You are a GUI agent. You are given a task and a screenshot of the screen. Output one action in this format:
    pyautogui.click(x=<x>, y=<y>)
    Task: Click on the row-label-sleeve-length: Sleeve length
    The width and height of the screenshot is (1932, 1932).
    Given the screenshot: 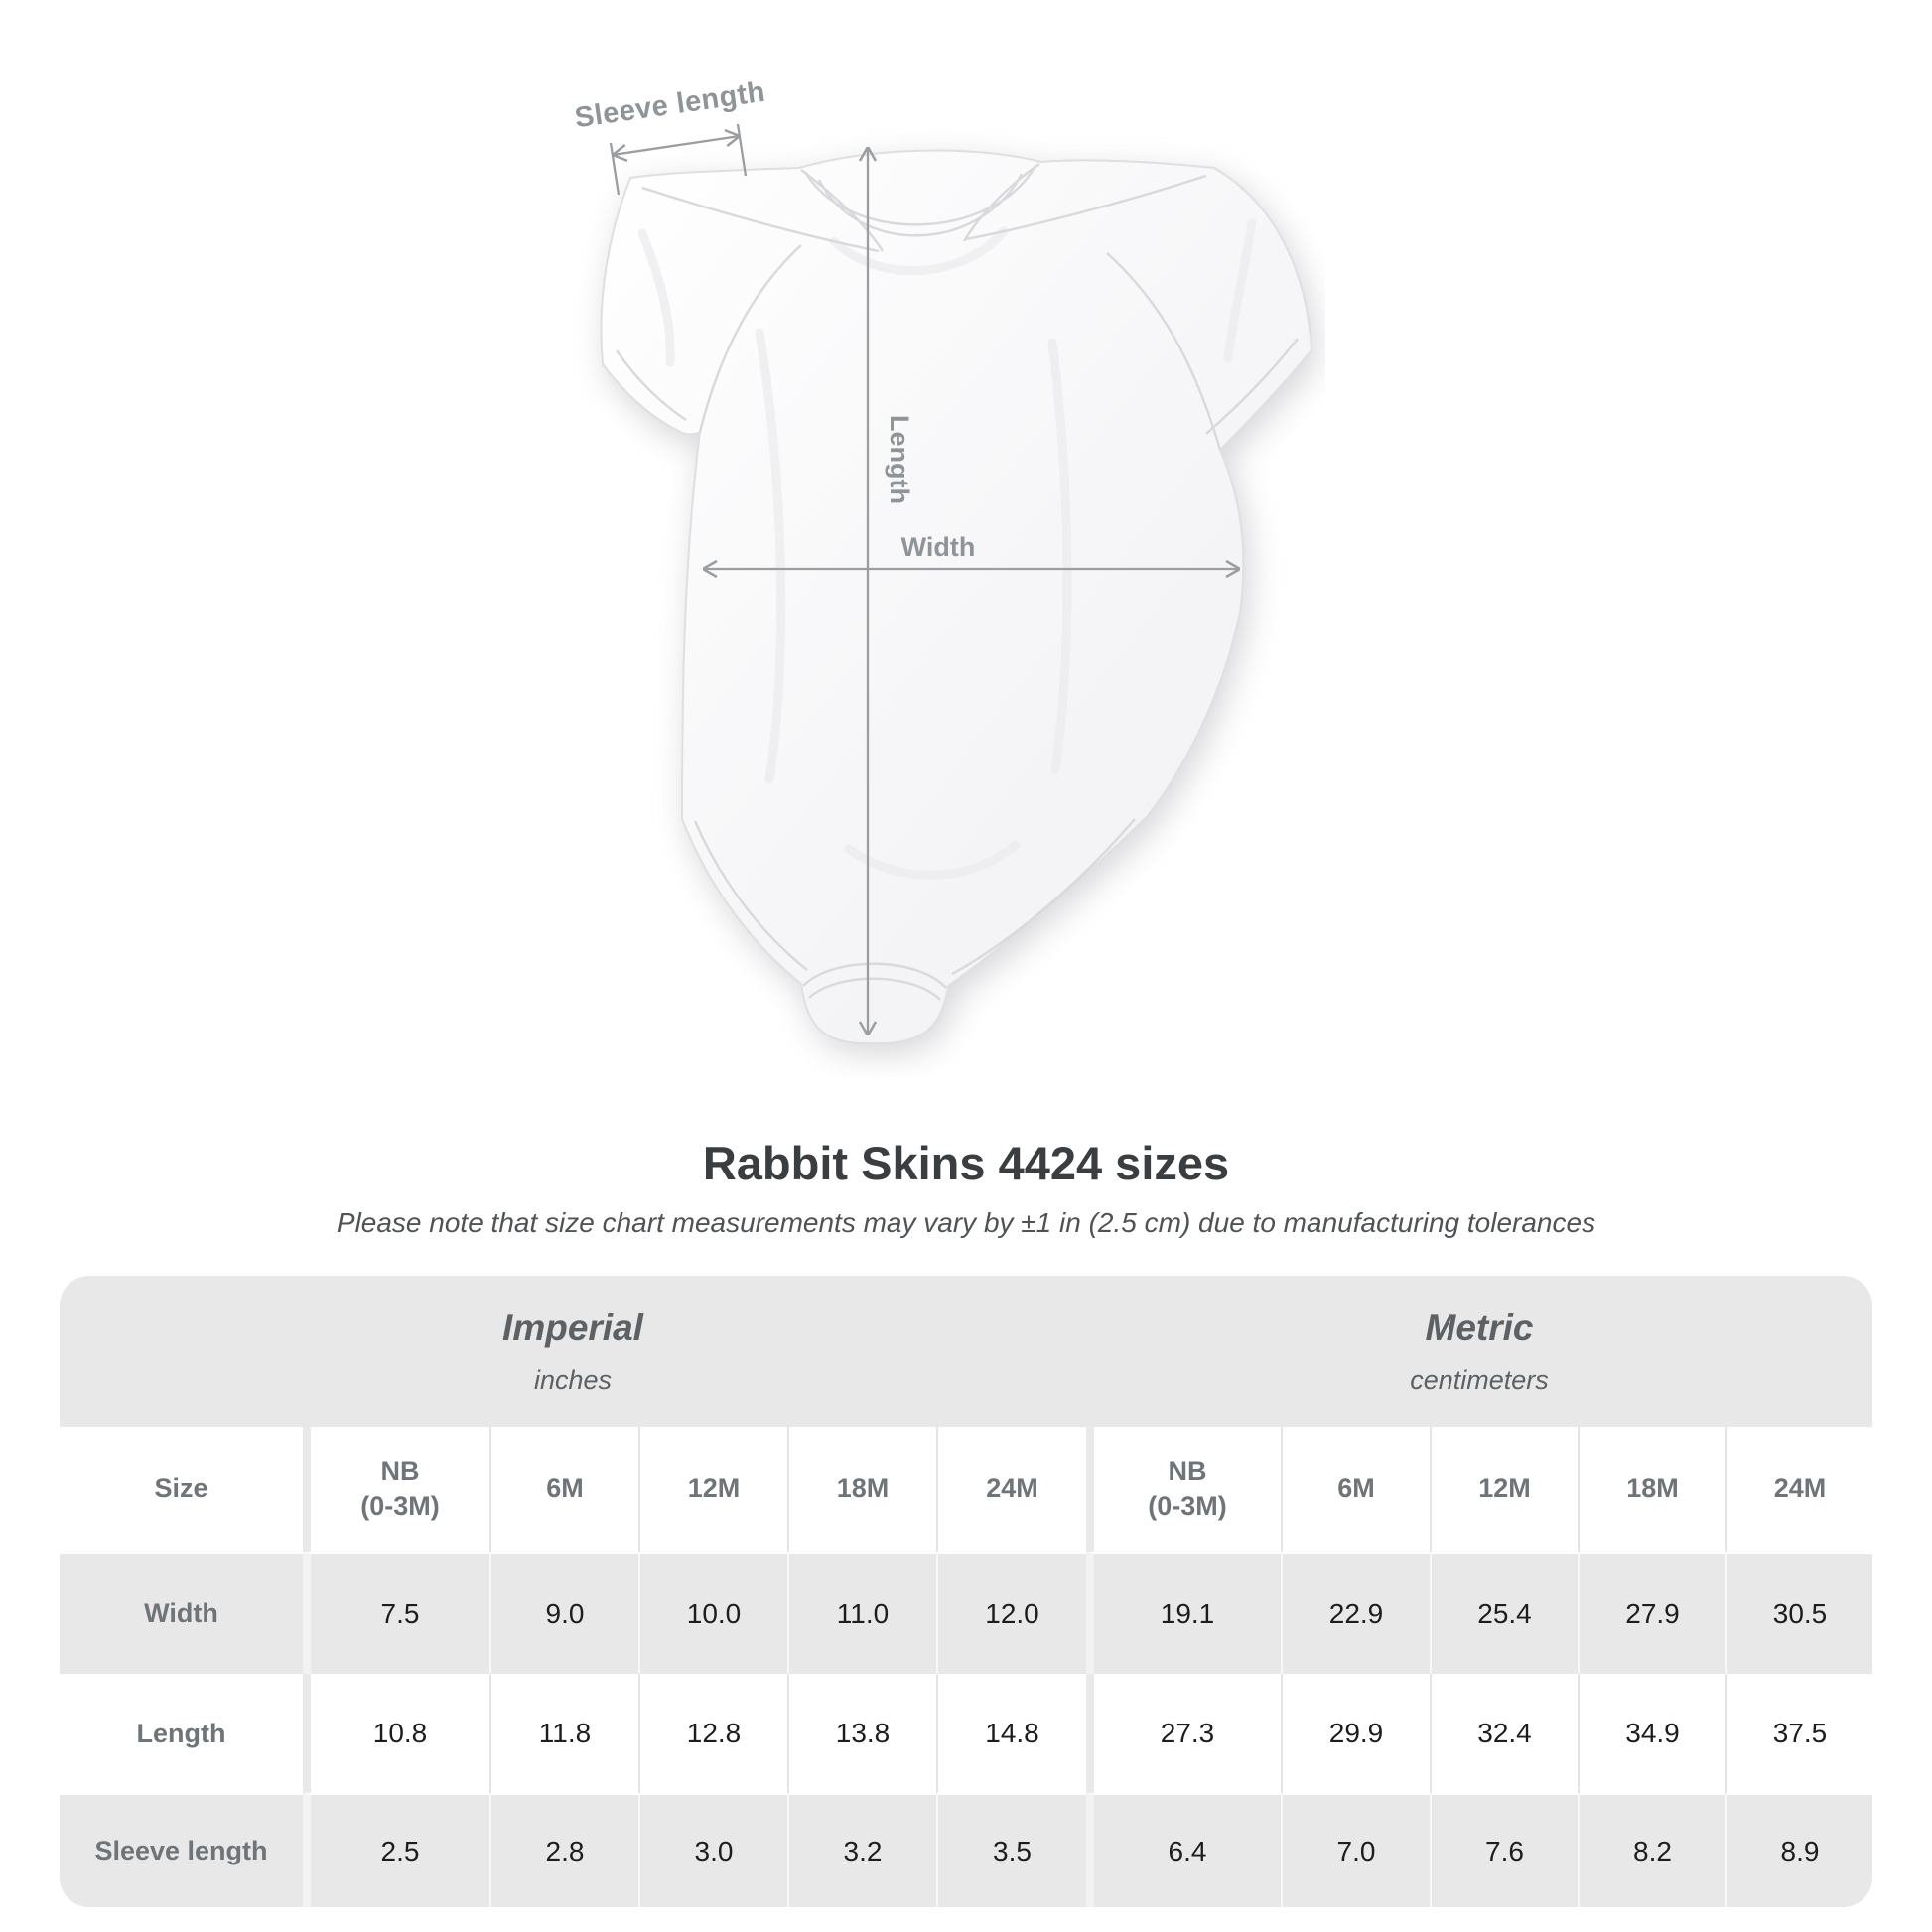 What is the action you would take?
    pyautogui.click(x=181, y=1850)
    